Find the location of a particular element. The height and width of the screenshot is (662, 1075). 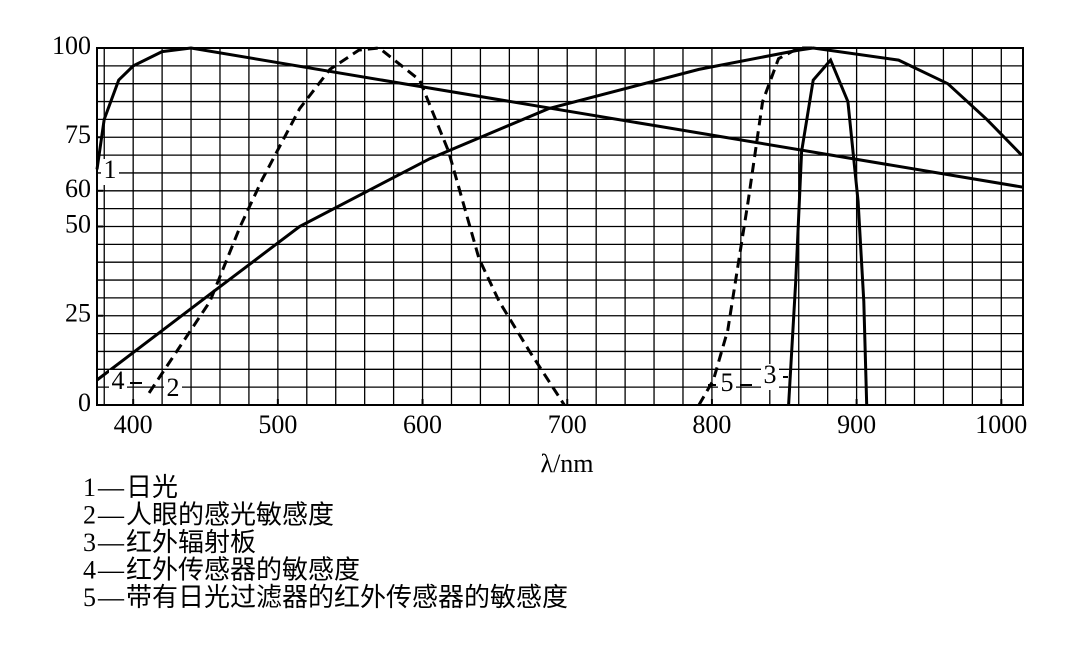

legend-name: 人眼的感光敏感度 is located at coordinates (230, 514).